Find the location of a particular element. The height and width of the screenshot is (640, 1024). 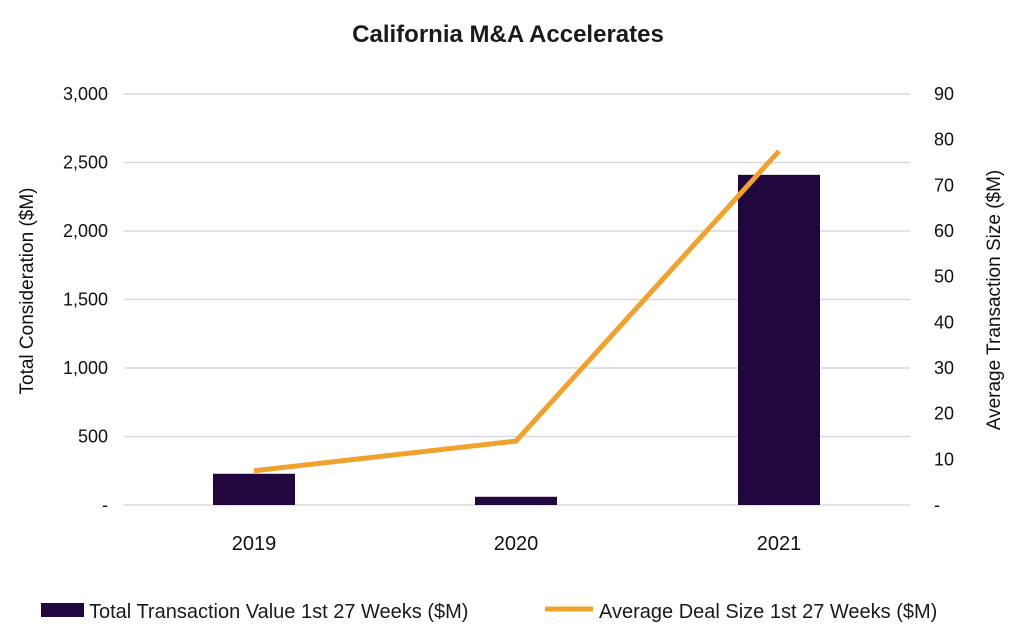

category-label: 2019 is located at coordinates (254, 544).